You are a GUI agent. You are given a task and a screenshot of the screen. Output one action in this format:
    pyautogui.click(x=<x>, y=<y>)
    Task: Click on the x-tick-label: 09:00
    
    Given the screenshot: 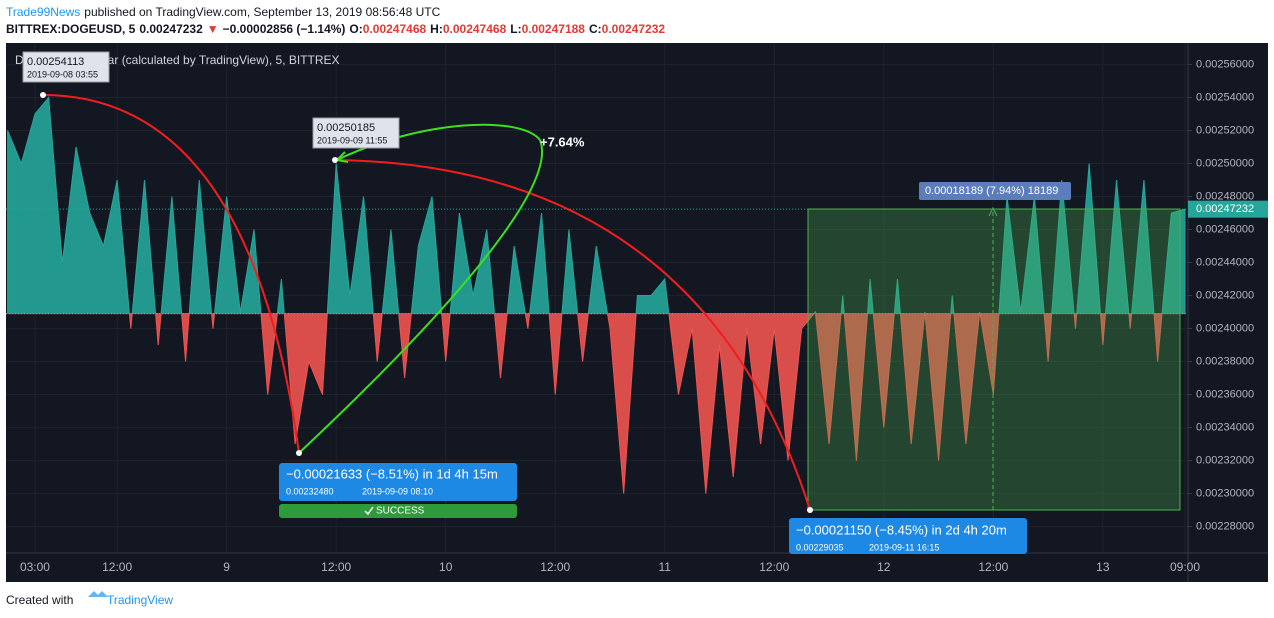 What is the action you would take?
    pyautogui.click(x=1185, y=567)
    